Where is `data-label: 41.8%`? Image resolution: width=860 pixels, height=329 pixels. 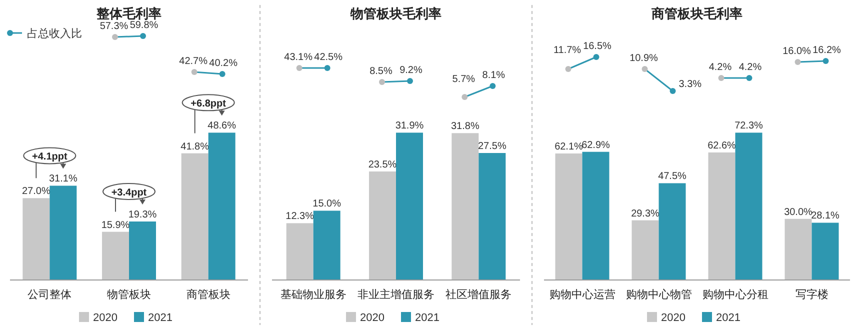
data-label: 41.8% is located at coordinates (195, 146).